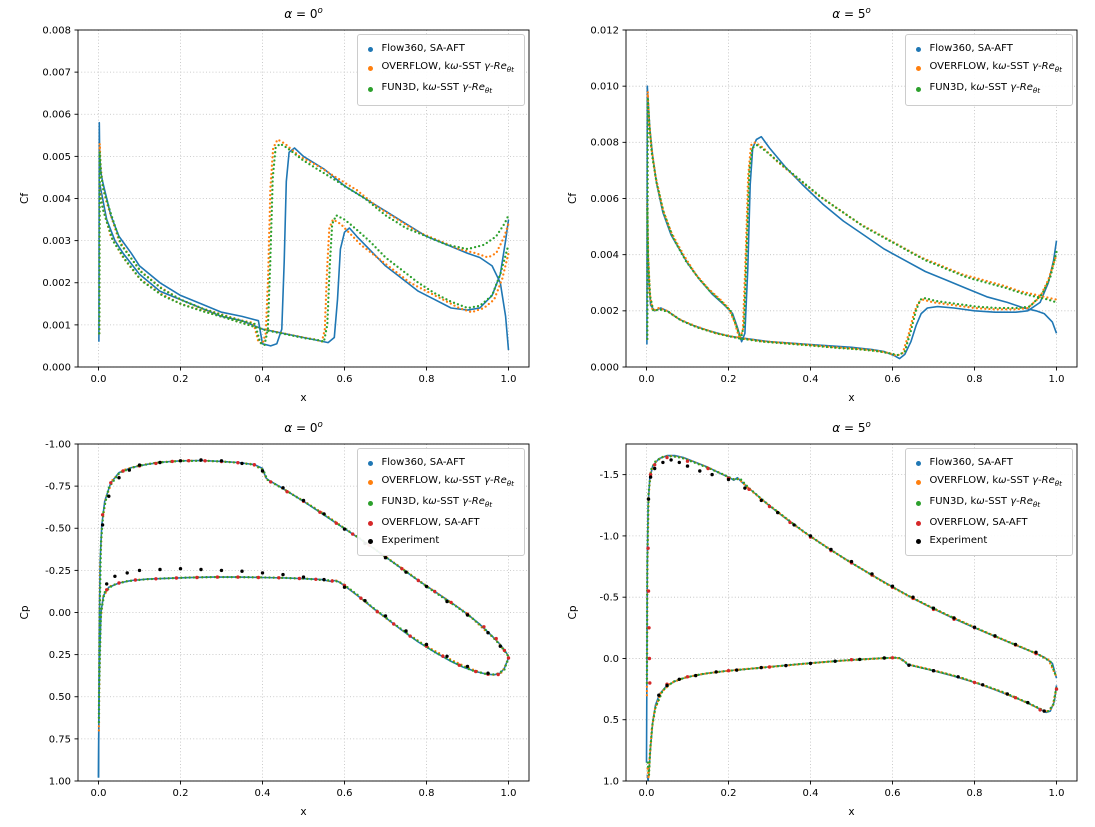  I want to click on y-tick-label: -0.5, so click(609, 598).